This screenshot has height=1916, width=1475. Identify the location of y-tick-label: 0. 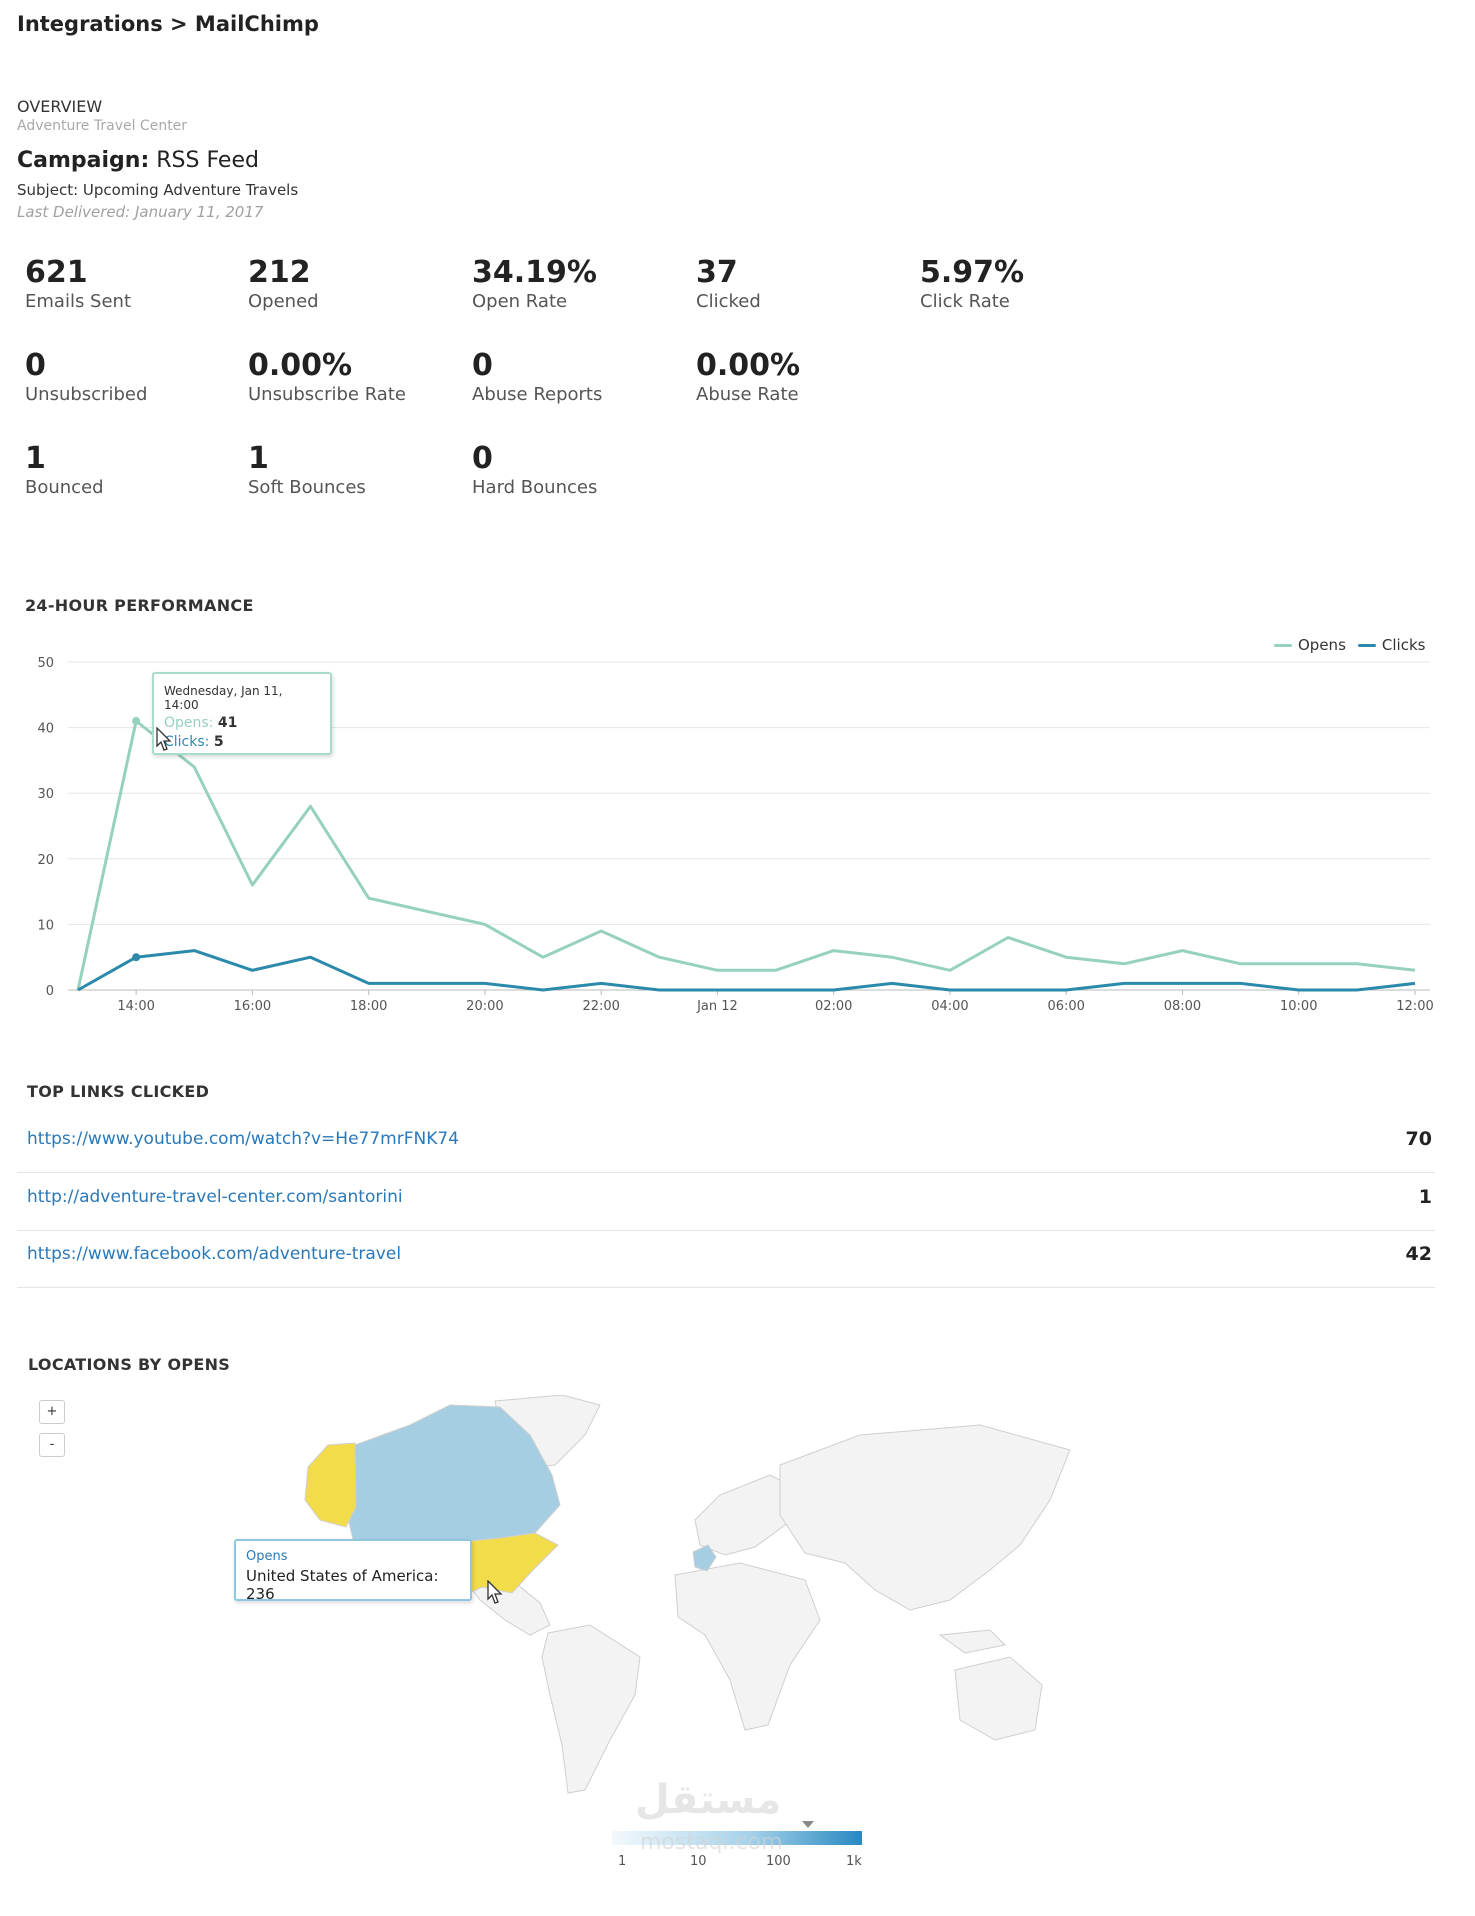
(50, 991).